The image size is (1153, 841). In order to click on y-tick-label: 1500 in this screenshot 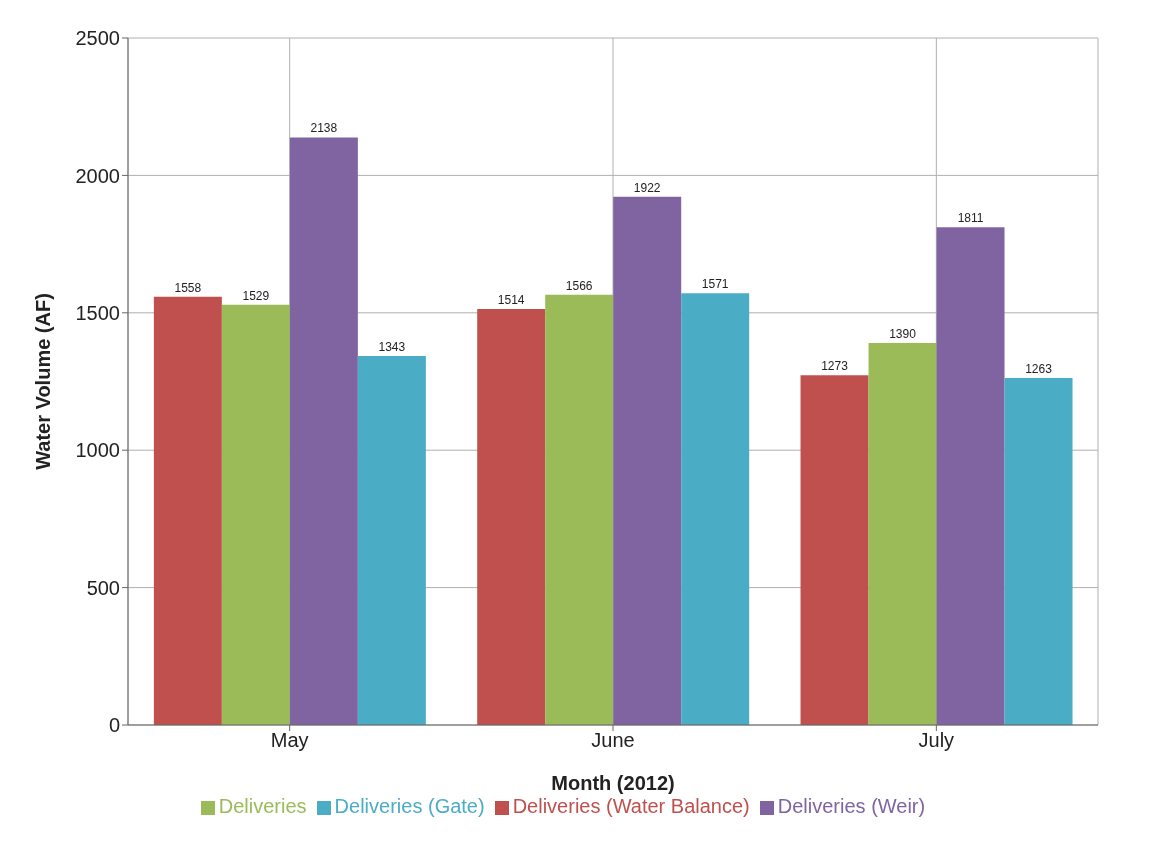, I will do `click(97, 312)`.